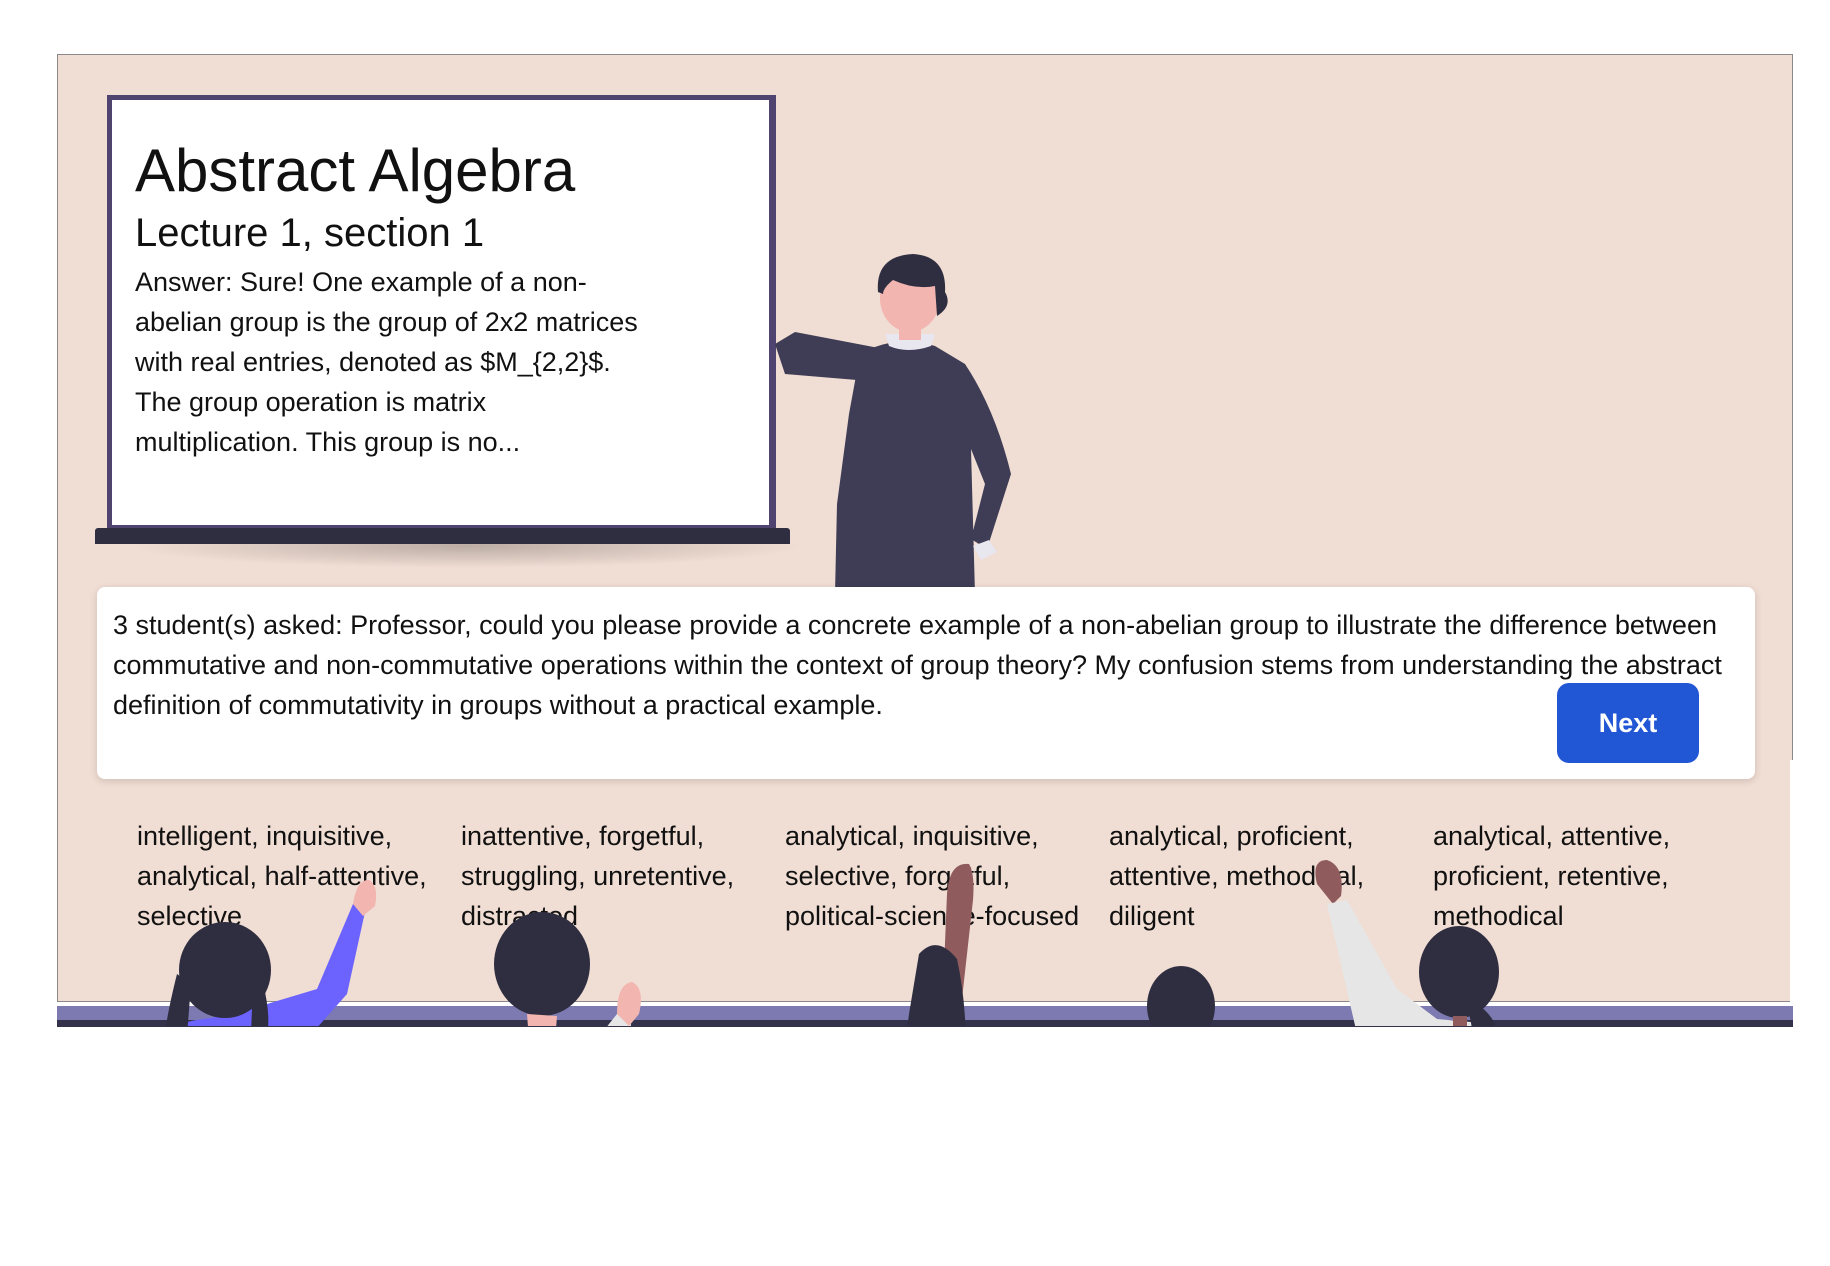 The width and height of the screenshot is (1830, 1266). Describe the element at coordinates (271, 952) in the screenshot. I see `student-1-figure` at that location.